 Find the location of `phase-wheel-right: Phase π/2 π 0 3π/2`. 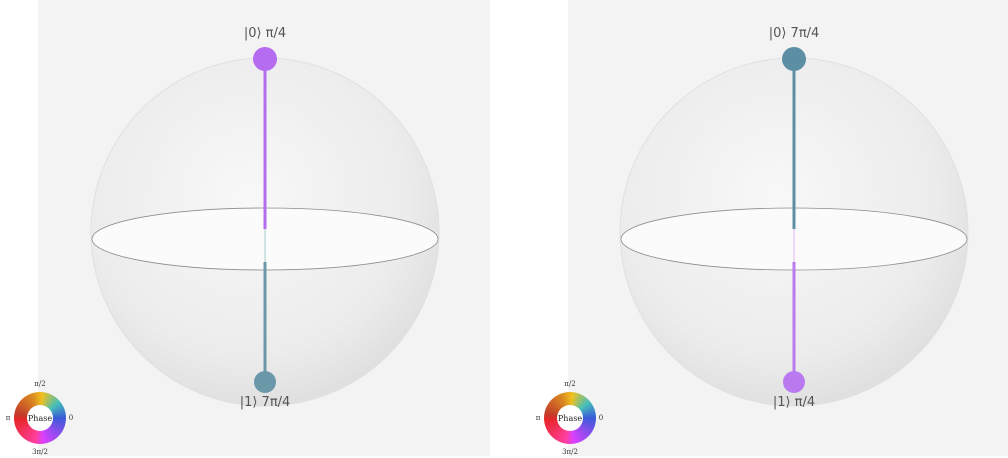

phase-wheel-right: Phase π/2 π 0 3π/2 is located at coordinates (570, 418).